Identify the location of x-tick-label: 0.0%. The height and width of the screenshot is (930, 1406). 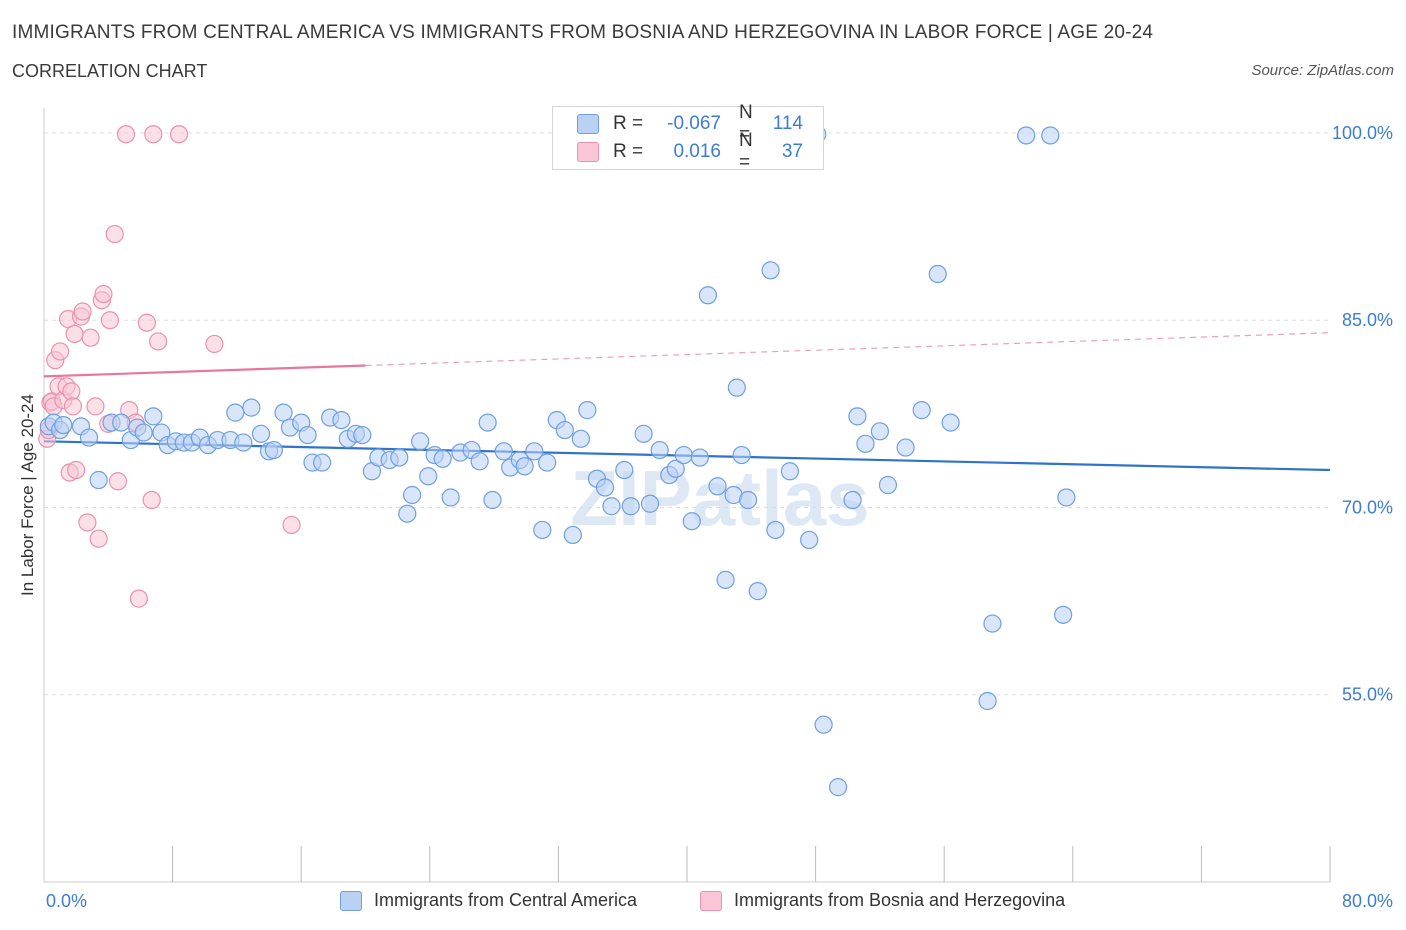
(66, 901).